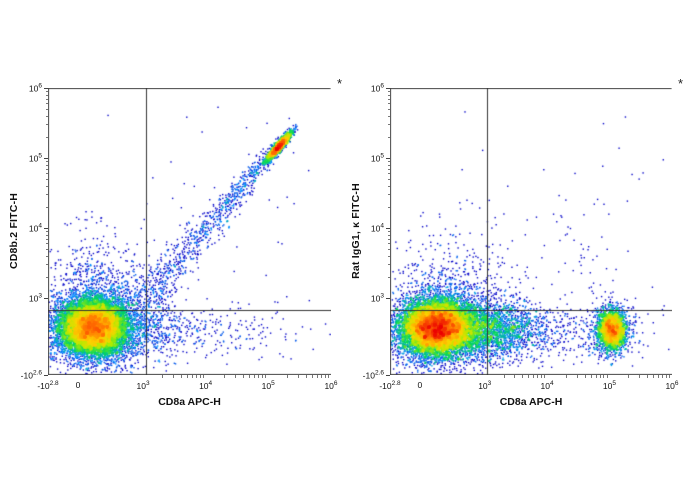 Image resolution: width=688 pixels, height=490 pixels. Describe the element at coordinates (672, 385) in the screenshot. I see `x-tick-label: 10⁶` at that location.